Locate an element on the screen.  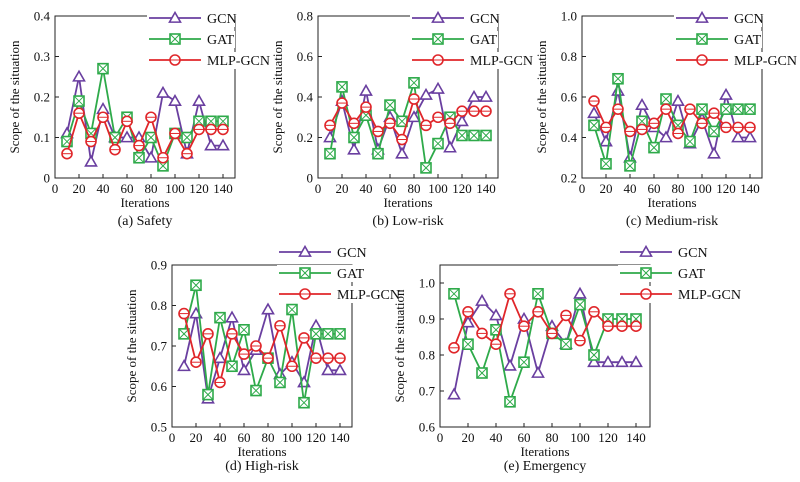
y-tick-label: 0.1 is located at coordinates (42, 137).